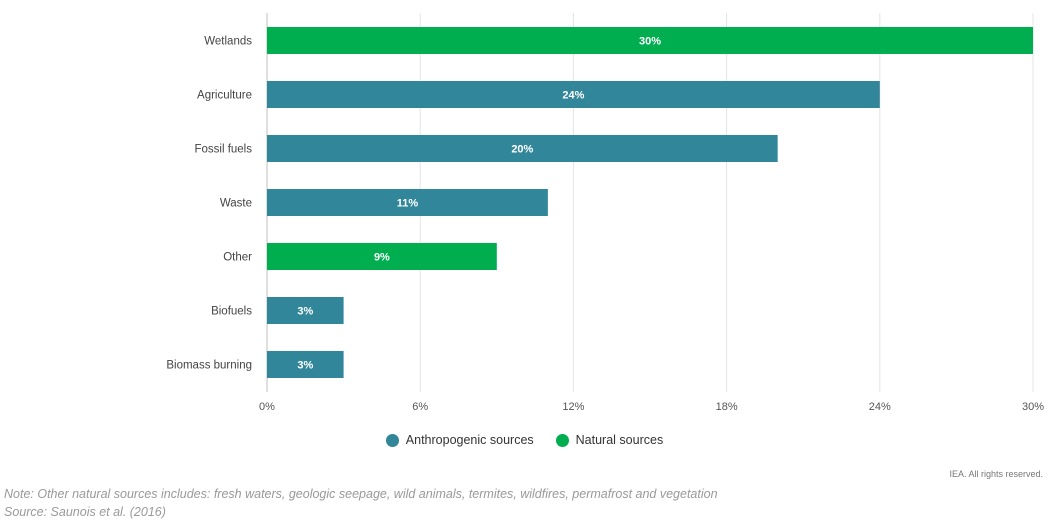 The width and height of the screenshot is (1049, 527). What do you see at coordinates (651, 407) in the screenshot?
I see `x-tick-labels: 0% 6% 12% 18% 24% 30%` at bounding box center [651, 407].